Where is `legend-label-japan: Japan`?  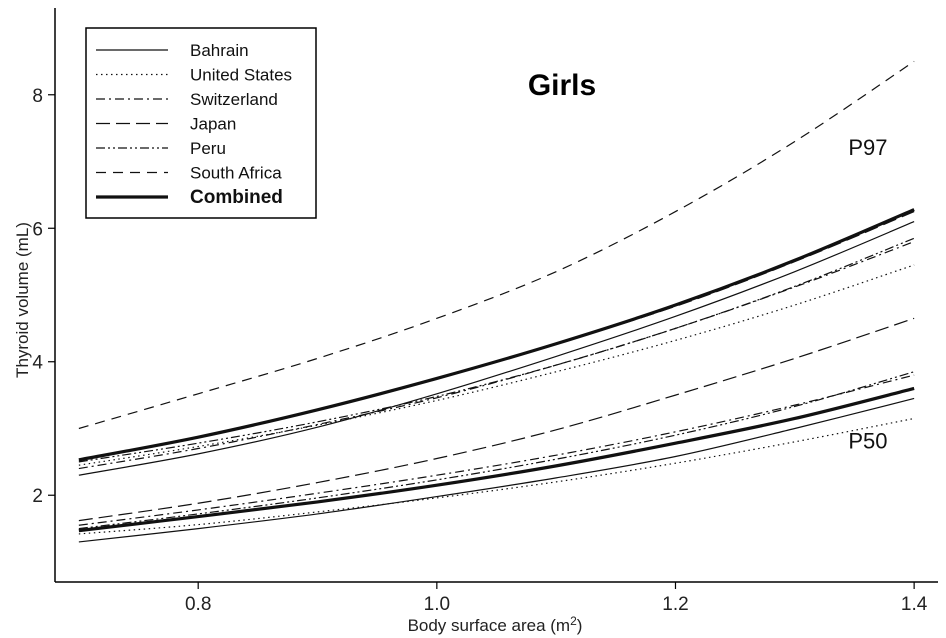 legend-label-japan: Japan is located at coordinates (213, 124).